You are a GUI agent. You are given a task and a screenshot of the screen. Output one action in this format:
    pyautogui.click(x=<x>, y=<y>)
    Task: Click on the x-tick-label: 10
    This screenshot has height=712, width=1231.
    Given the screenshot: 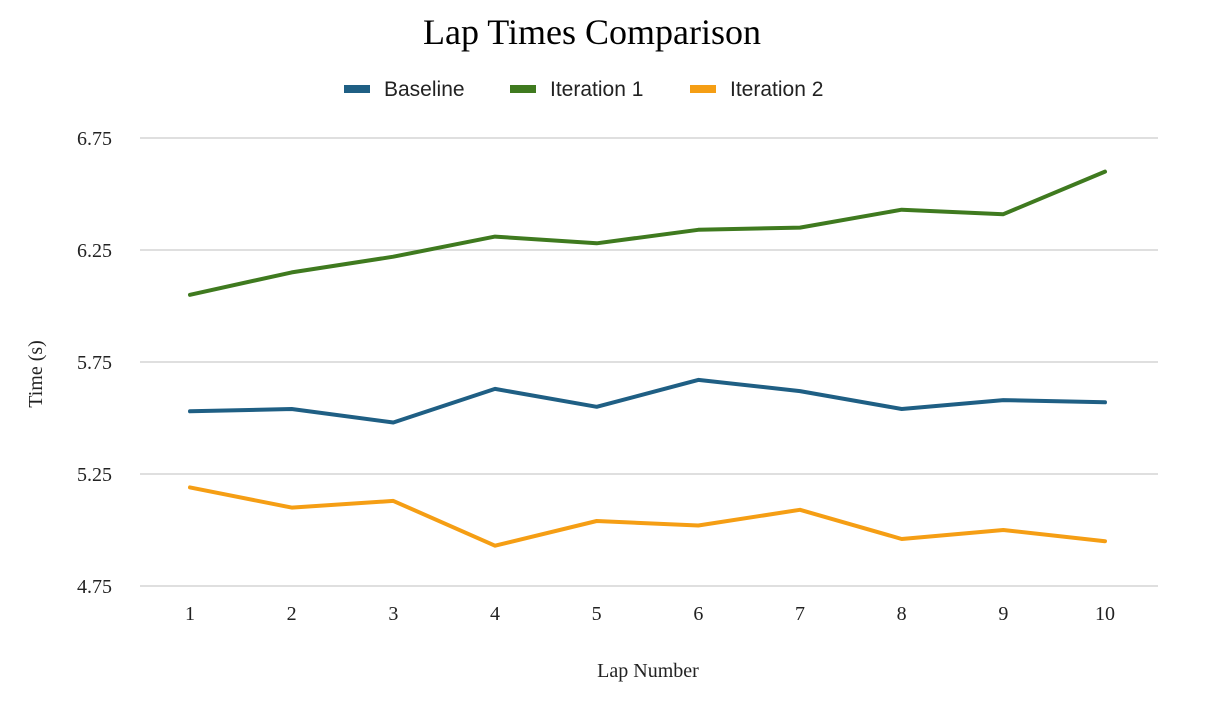 What is the action you would take?
    pyautogui.click(x=1105, y=614)
    